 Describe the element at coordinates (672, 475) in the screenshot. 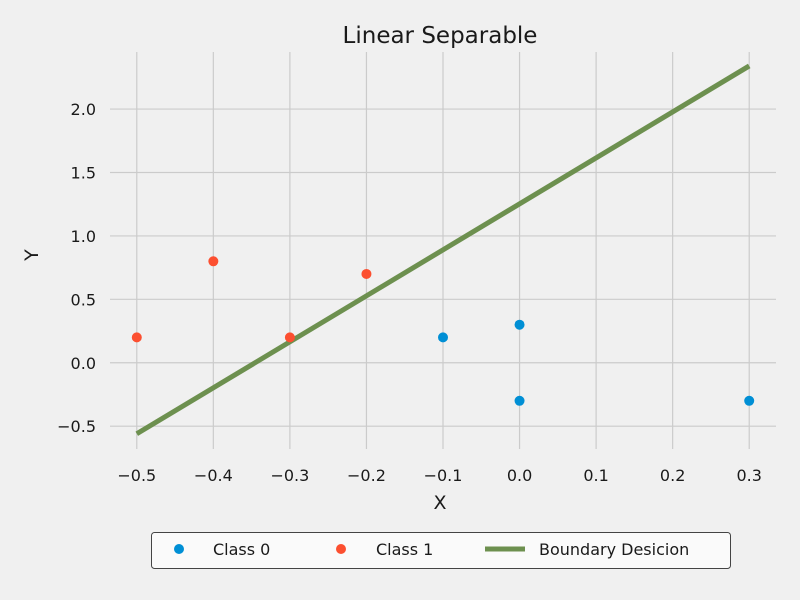

I see `x-tick-label: 0.2` at that location.